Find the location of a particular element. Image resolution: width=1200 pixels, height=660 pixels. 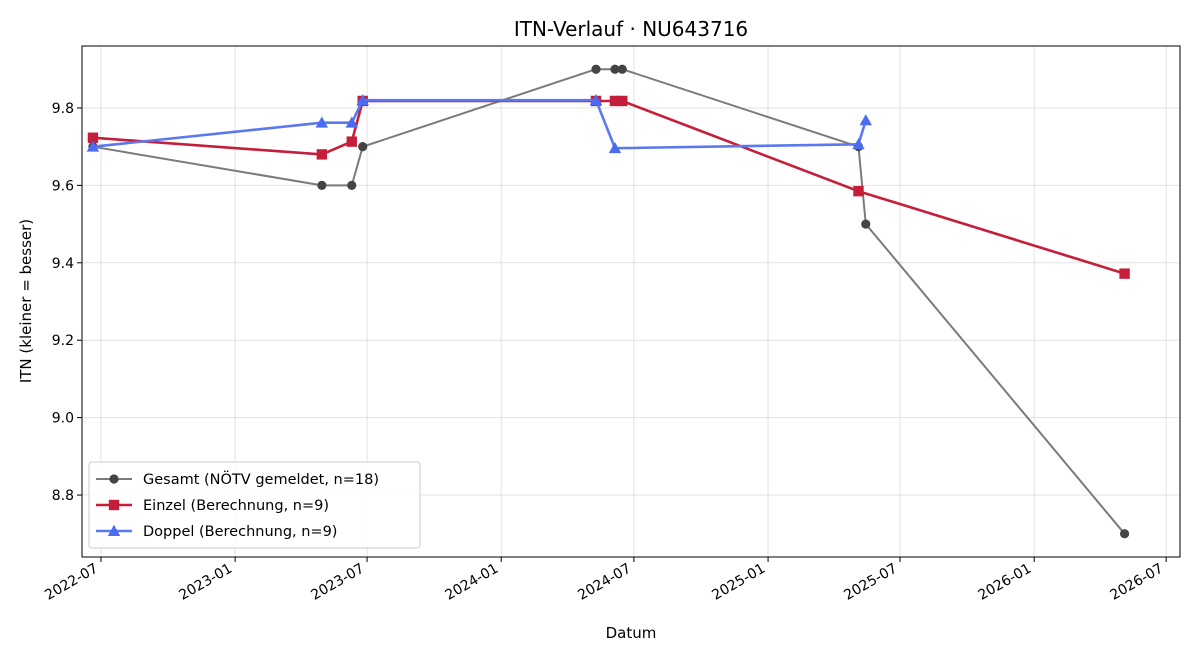

y-tick-label: 9.2 is located at coordinates (63, 341).